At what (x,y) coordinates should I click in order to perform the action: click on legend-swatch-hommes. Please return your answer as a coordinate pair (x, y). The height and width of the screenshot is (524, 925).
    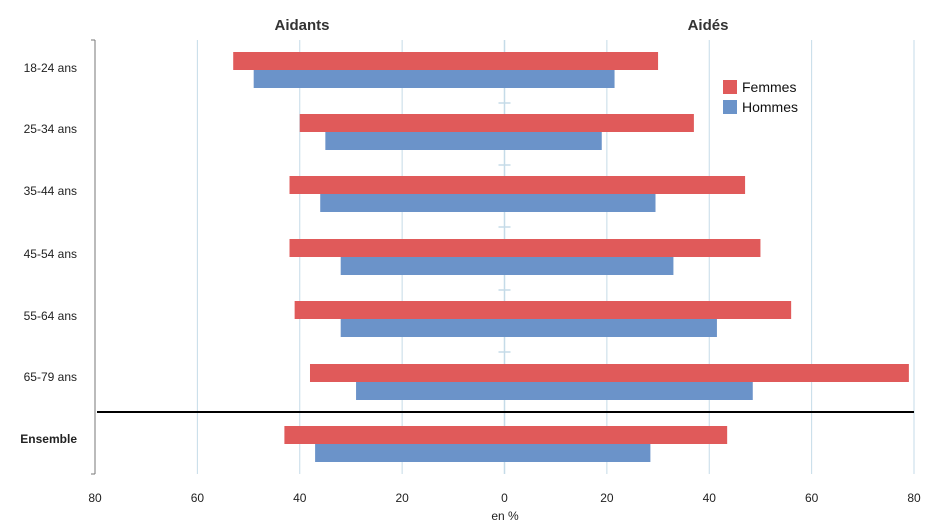
    Looking at the image, I should click on (730, 107).